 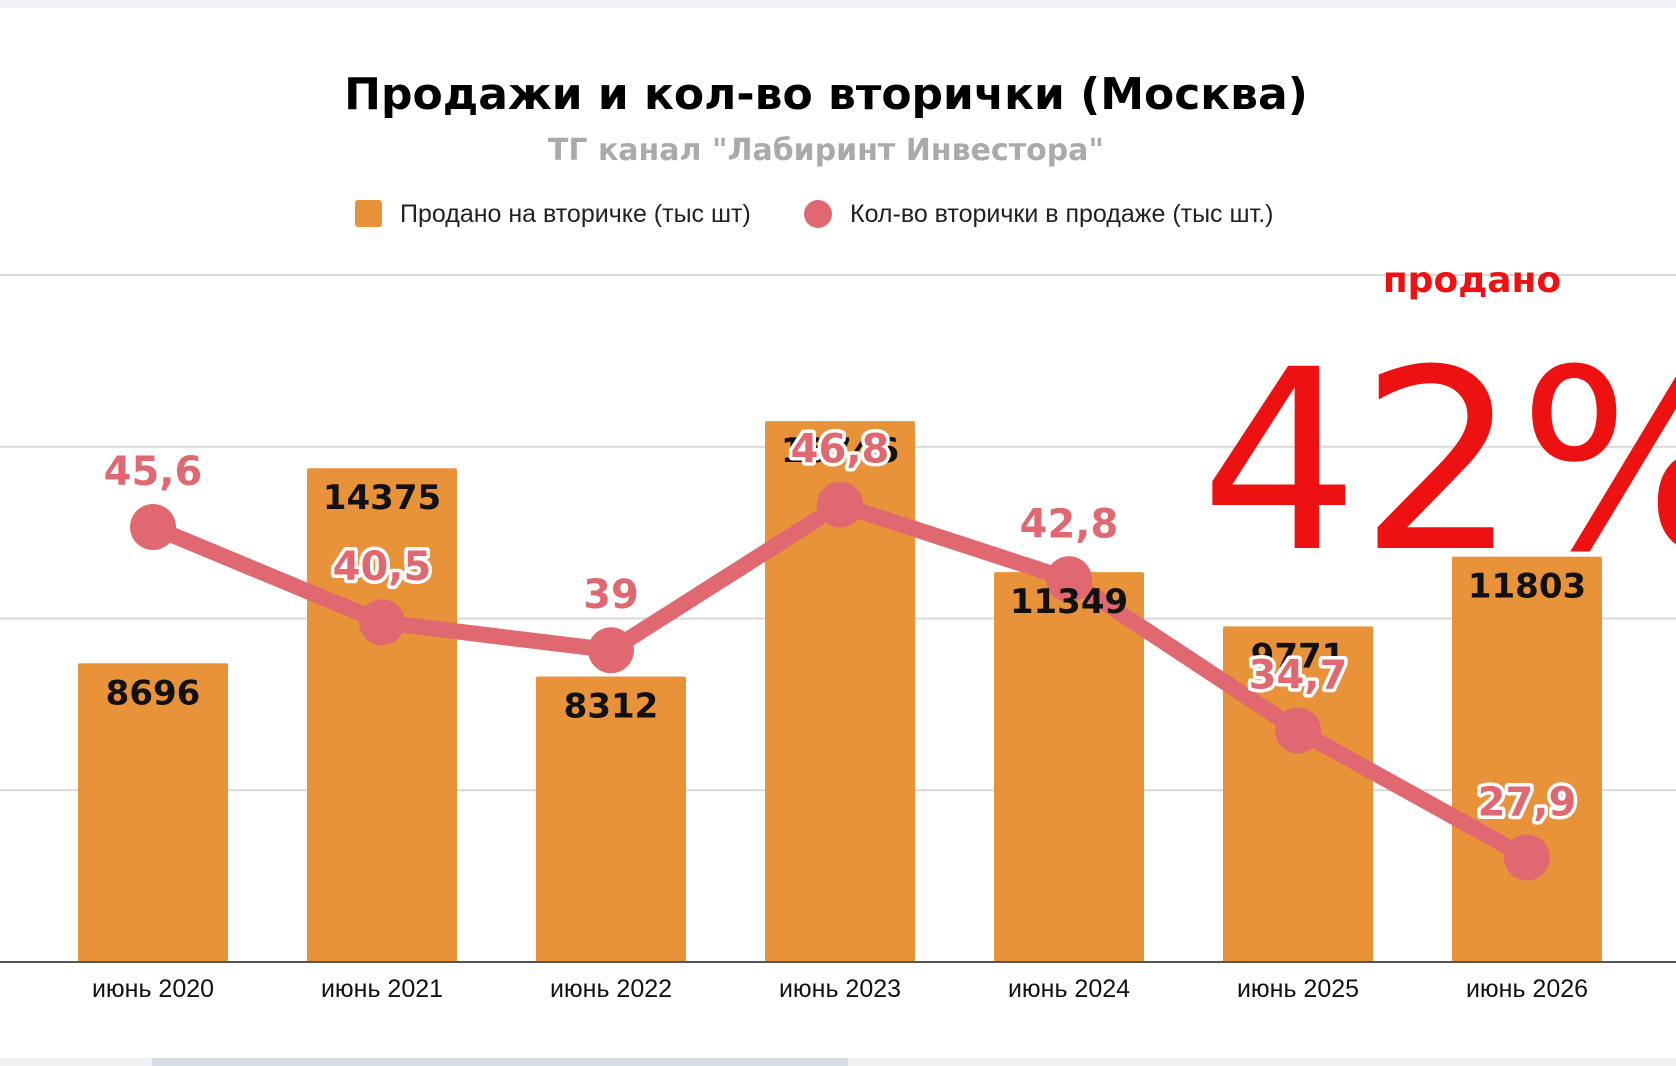 What do you see at coordinates (500, 1062) in the screenshot?
I see `scrollbar-thumb` at bounding box center [500, 1062].